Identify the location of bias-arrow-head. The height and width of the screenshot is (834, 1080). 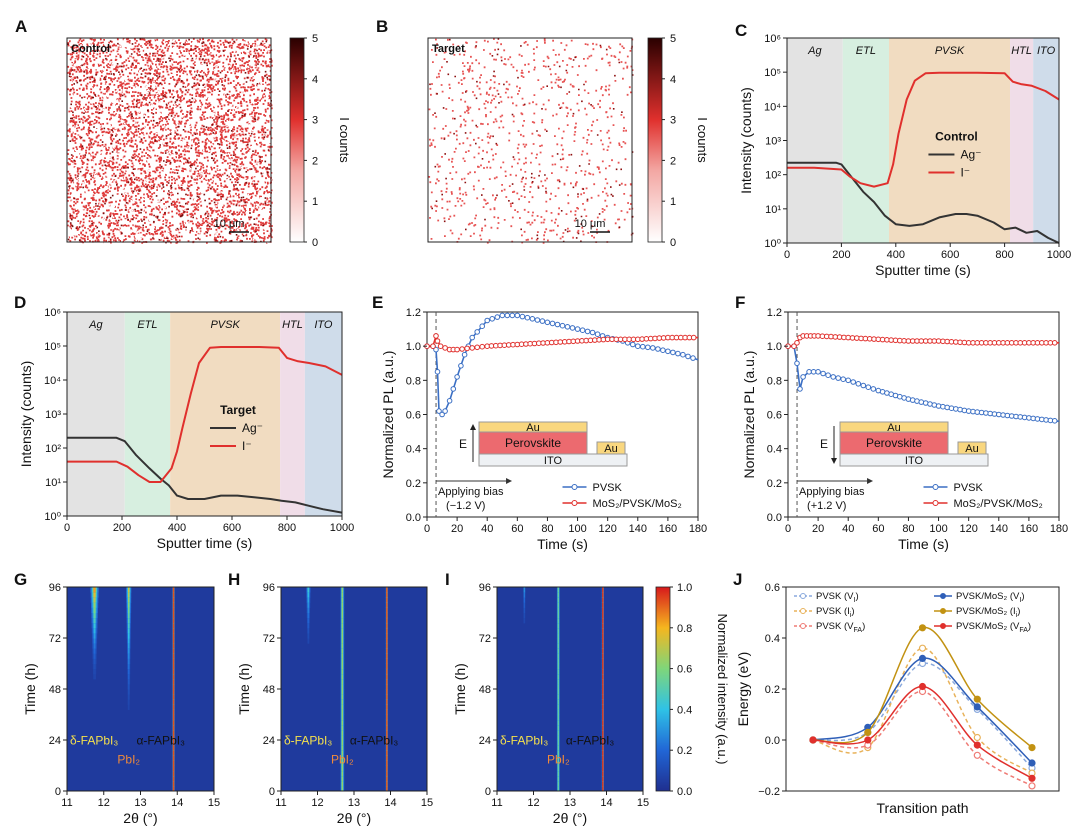
(509, 481).